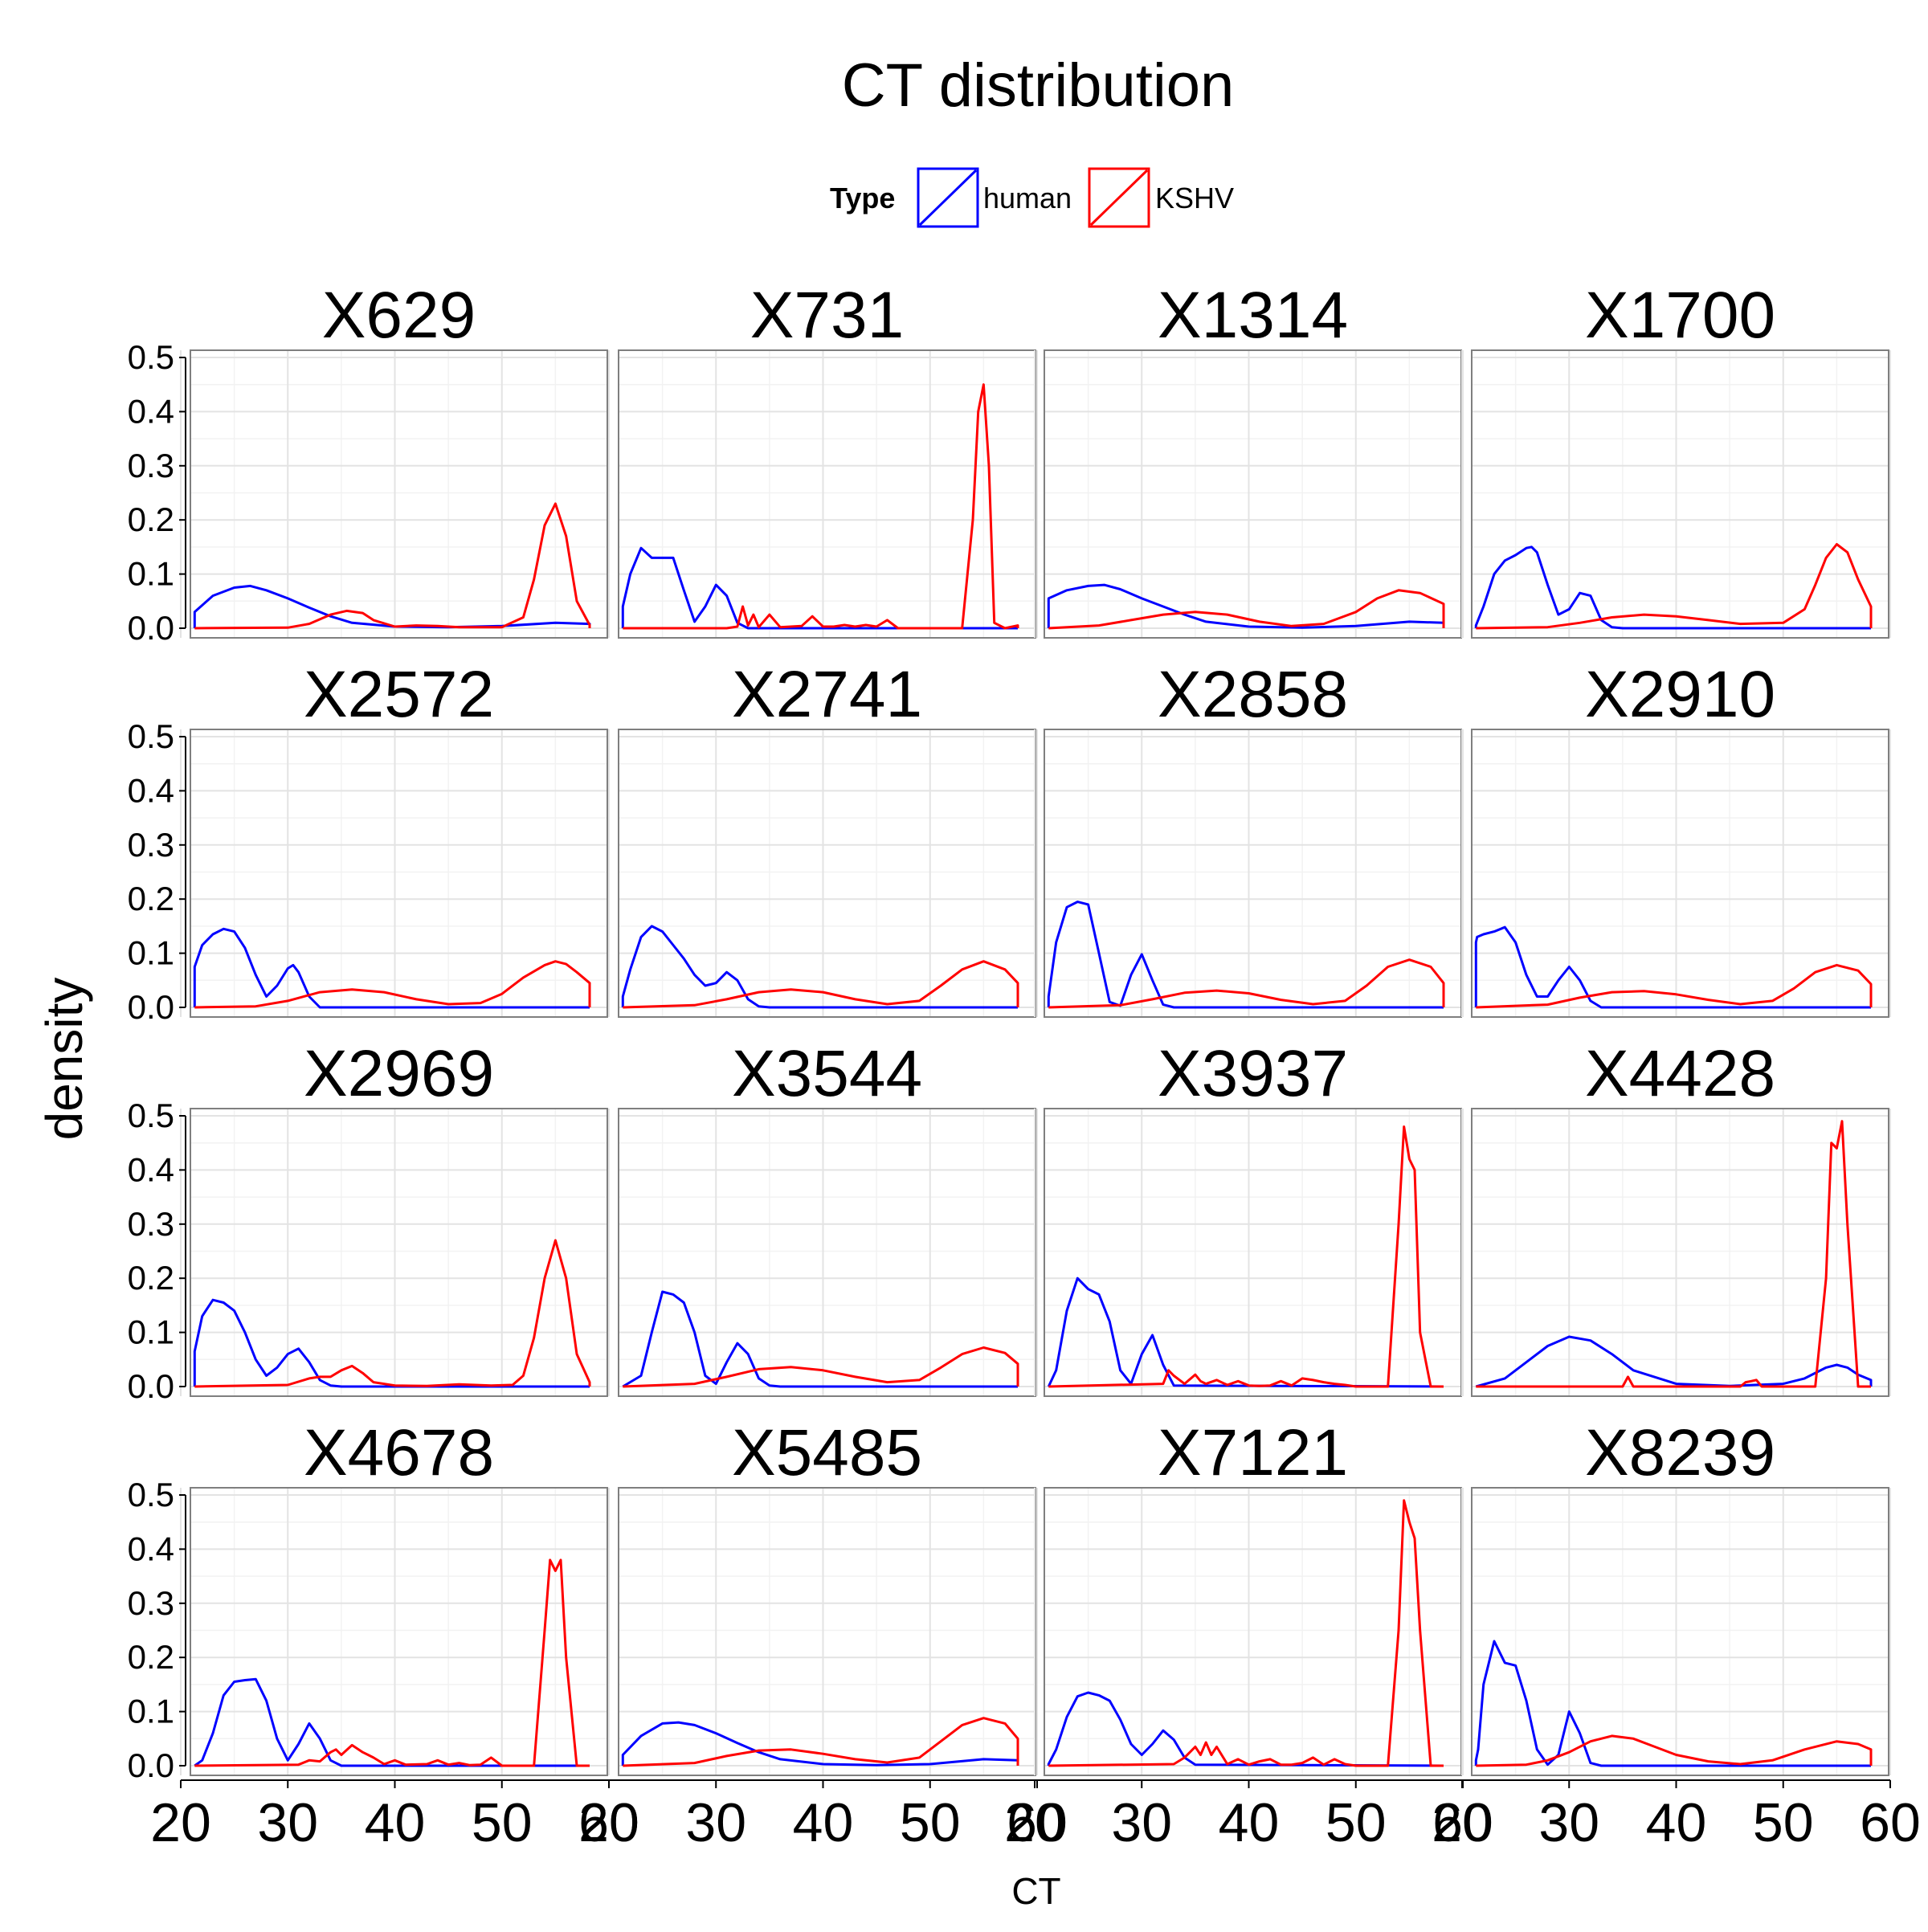 This screenshot has height=1932, width=1928. Describe the element at coordinates (1680, 1452) in the screenshot. I see `facet-title: X8239` at that location.